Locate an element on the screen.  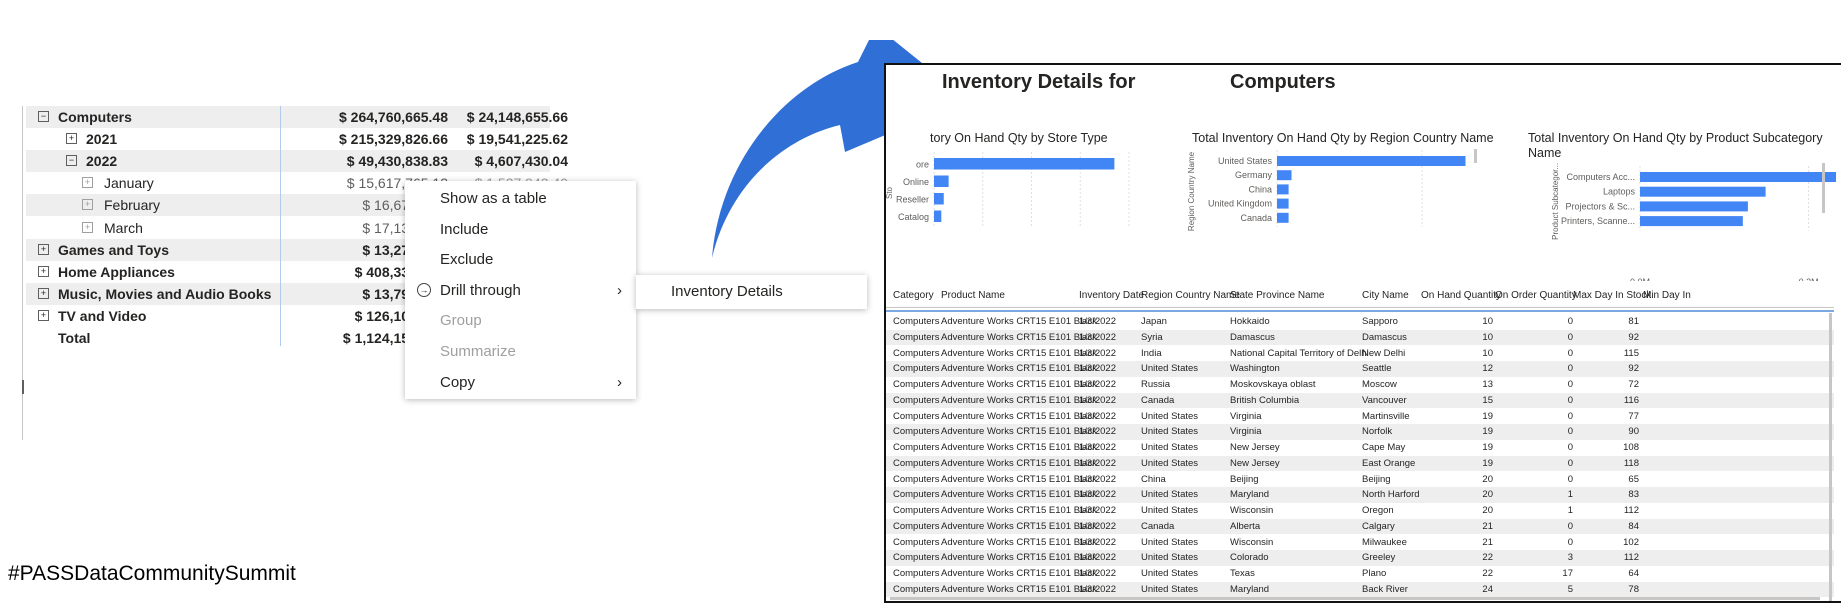
table-cell: 0 is located at coordinates (1570, 337).